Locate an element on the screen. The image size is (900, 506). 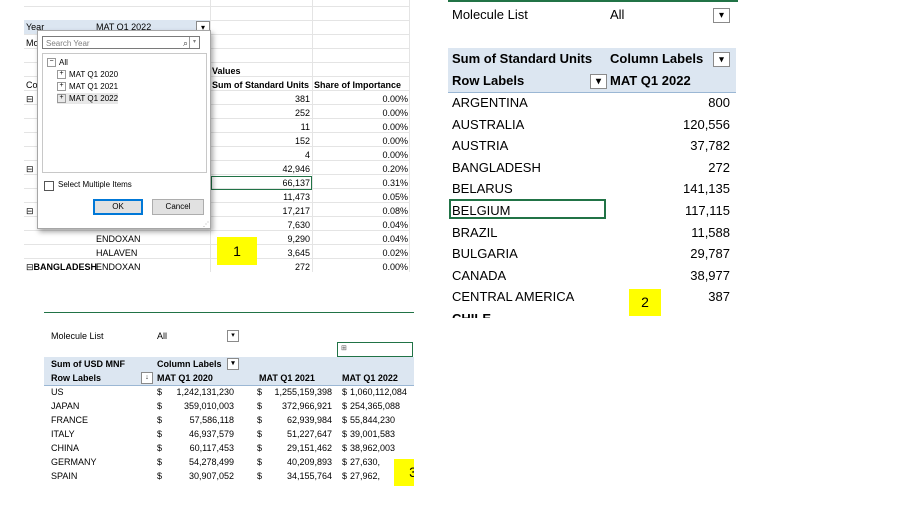
country-label: CHINA is located at coordinates (65, 448).